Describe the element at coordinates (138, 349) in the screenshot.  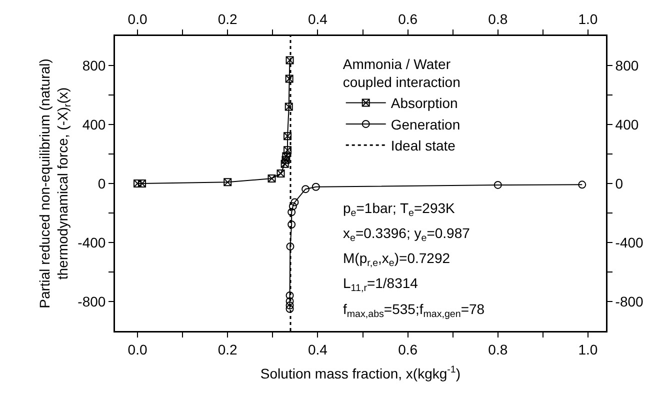
I see `x2-tick-label: 0.0` at that location.